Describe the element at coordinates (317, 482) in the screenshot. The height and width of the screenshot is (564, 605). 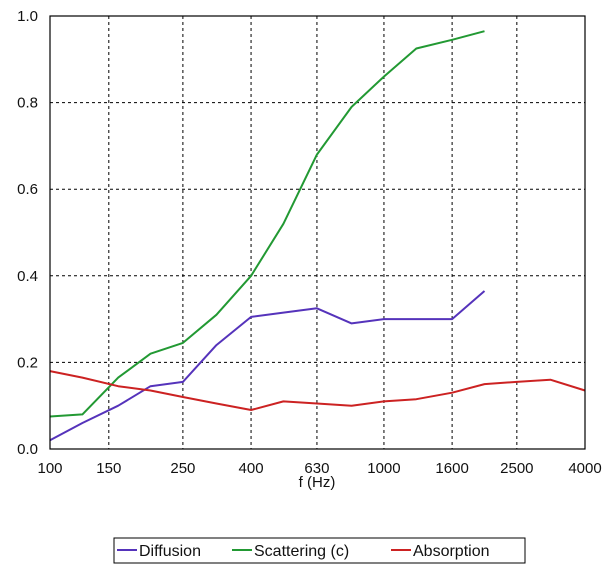
I see `x-axis-label: f (Hz)` at that location.